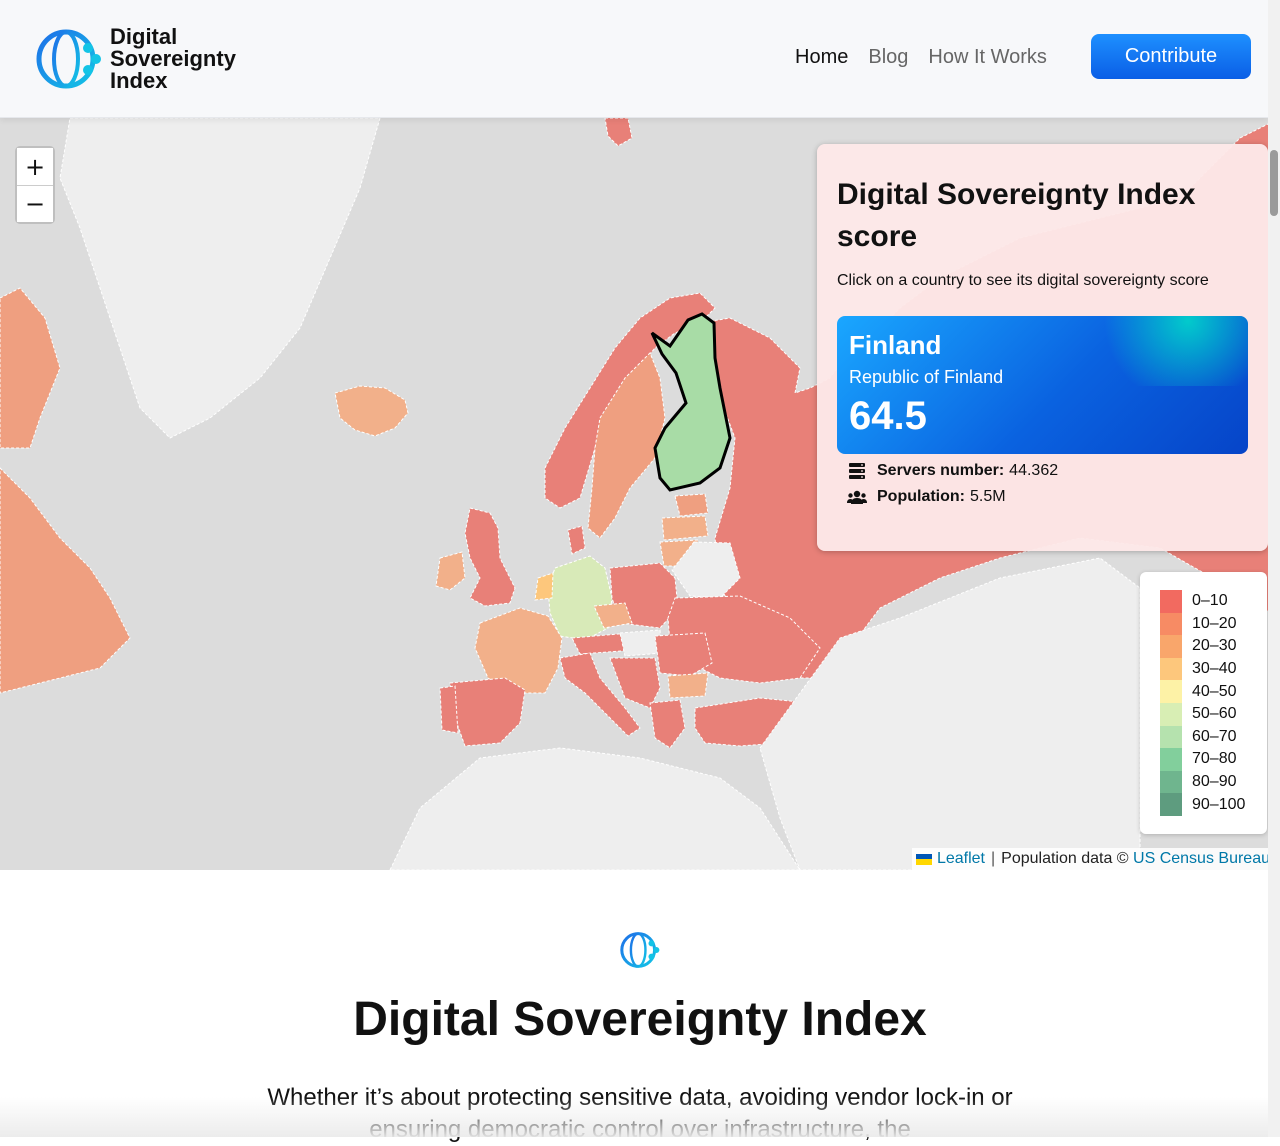 The height and width of the screenshot is (1146, 1280). What do you see at coordinates (1201, 858) in the screenshot?
I see `census-link: US Census Bureau` at bounding box center [1201, 858].